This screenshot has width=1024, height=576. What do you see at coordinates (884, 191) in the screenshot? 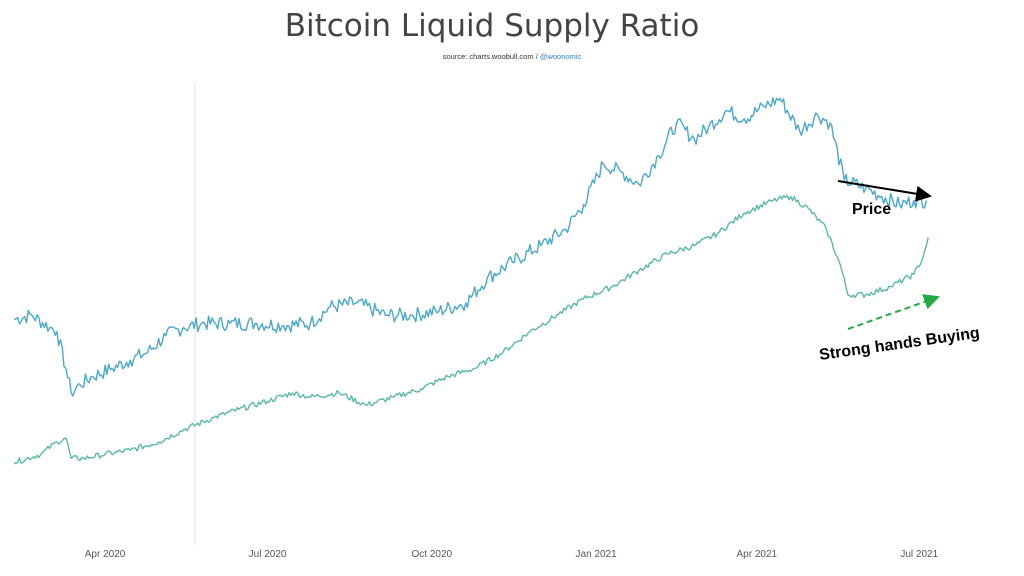
I see `price-trend-arrow` at bounding box center [884, 191].